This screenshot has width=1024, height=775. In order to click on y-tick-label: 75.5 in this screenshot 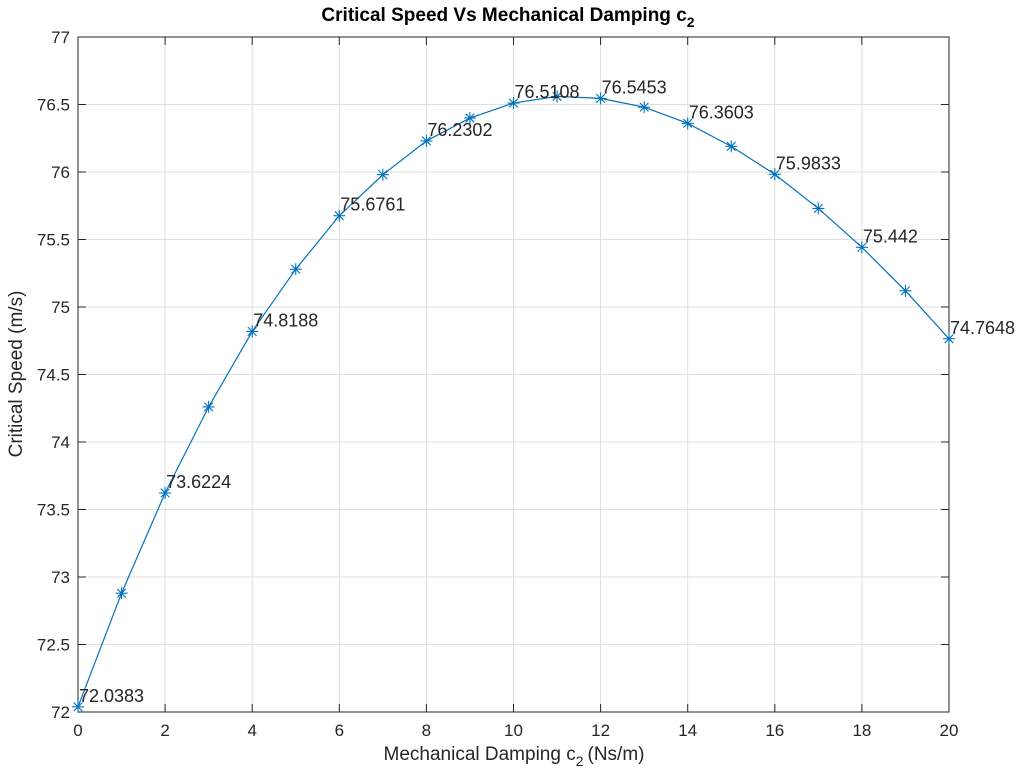, I will do `click(53, 240)`.